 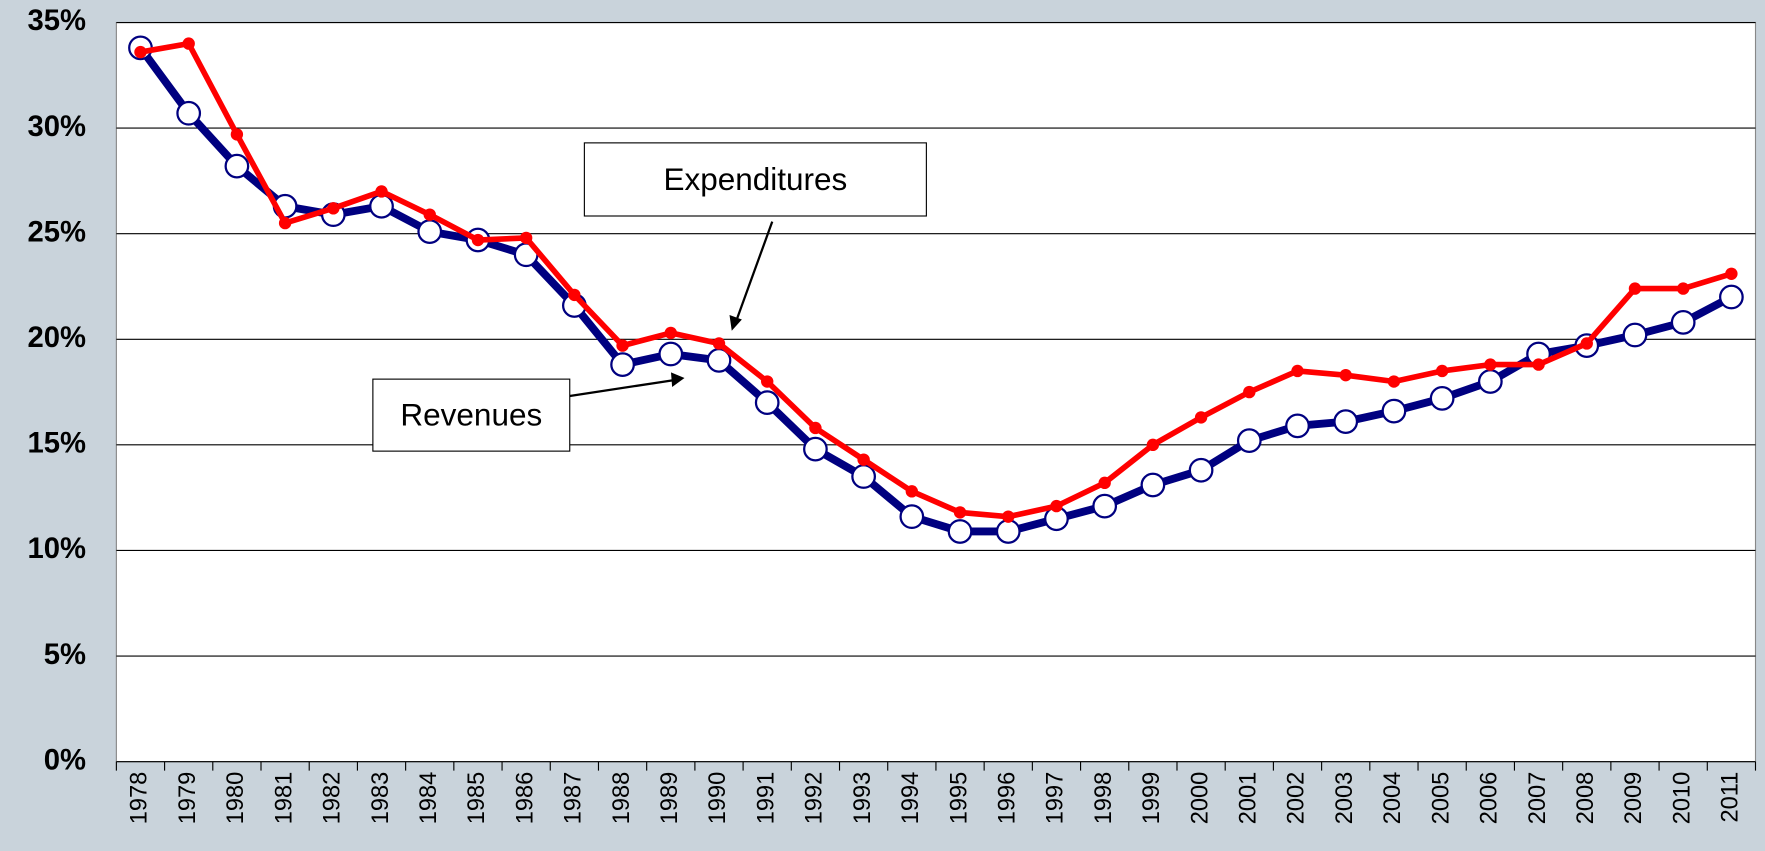 What do you see at coordinates (56, 549) in the screenshot?
I see `y-tick-label: 10%` at bounding box center [56, 549].